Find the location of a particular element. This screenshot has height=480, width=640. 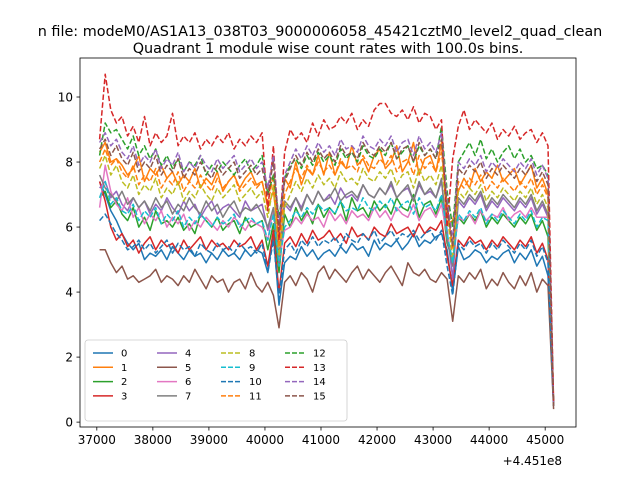

y-tick-label: 8 is located at coordinates (69, 163).